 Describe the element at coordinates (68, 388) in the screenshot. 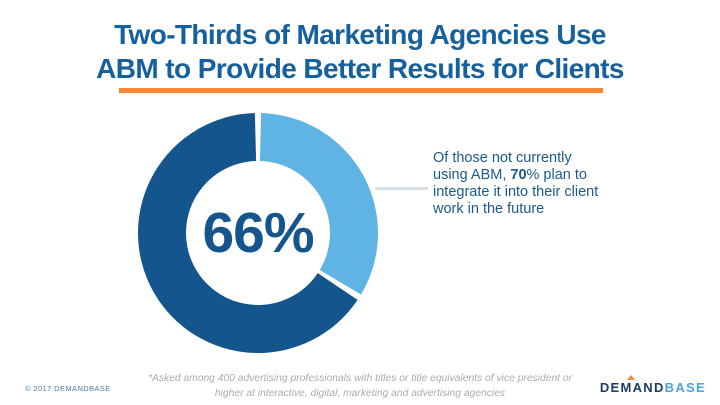

I see `copyright: © 2017 DEMANDBASE` at that location.